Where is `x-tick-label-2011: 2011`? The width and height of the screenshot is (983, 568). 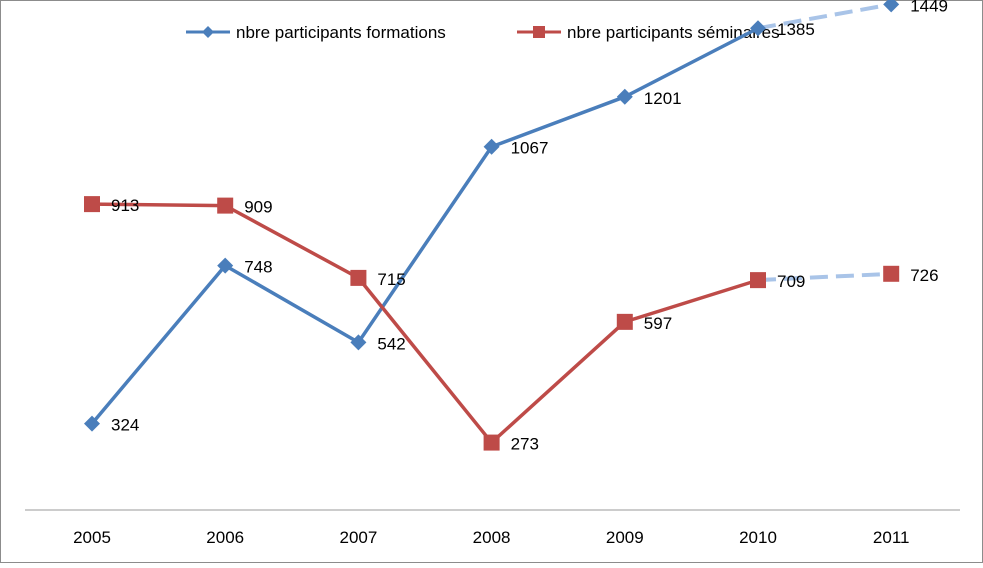
x-tick-label-2011: 2011 is located at coordinates (891, 537).